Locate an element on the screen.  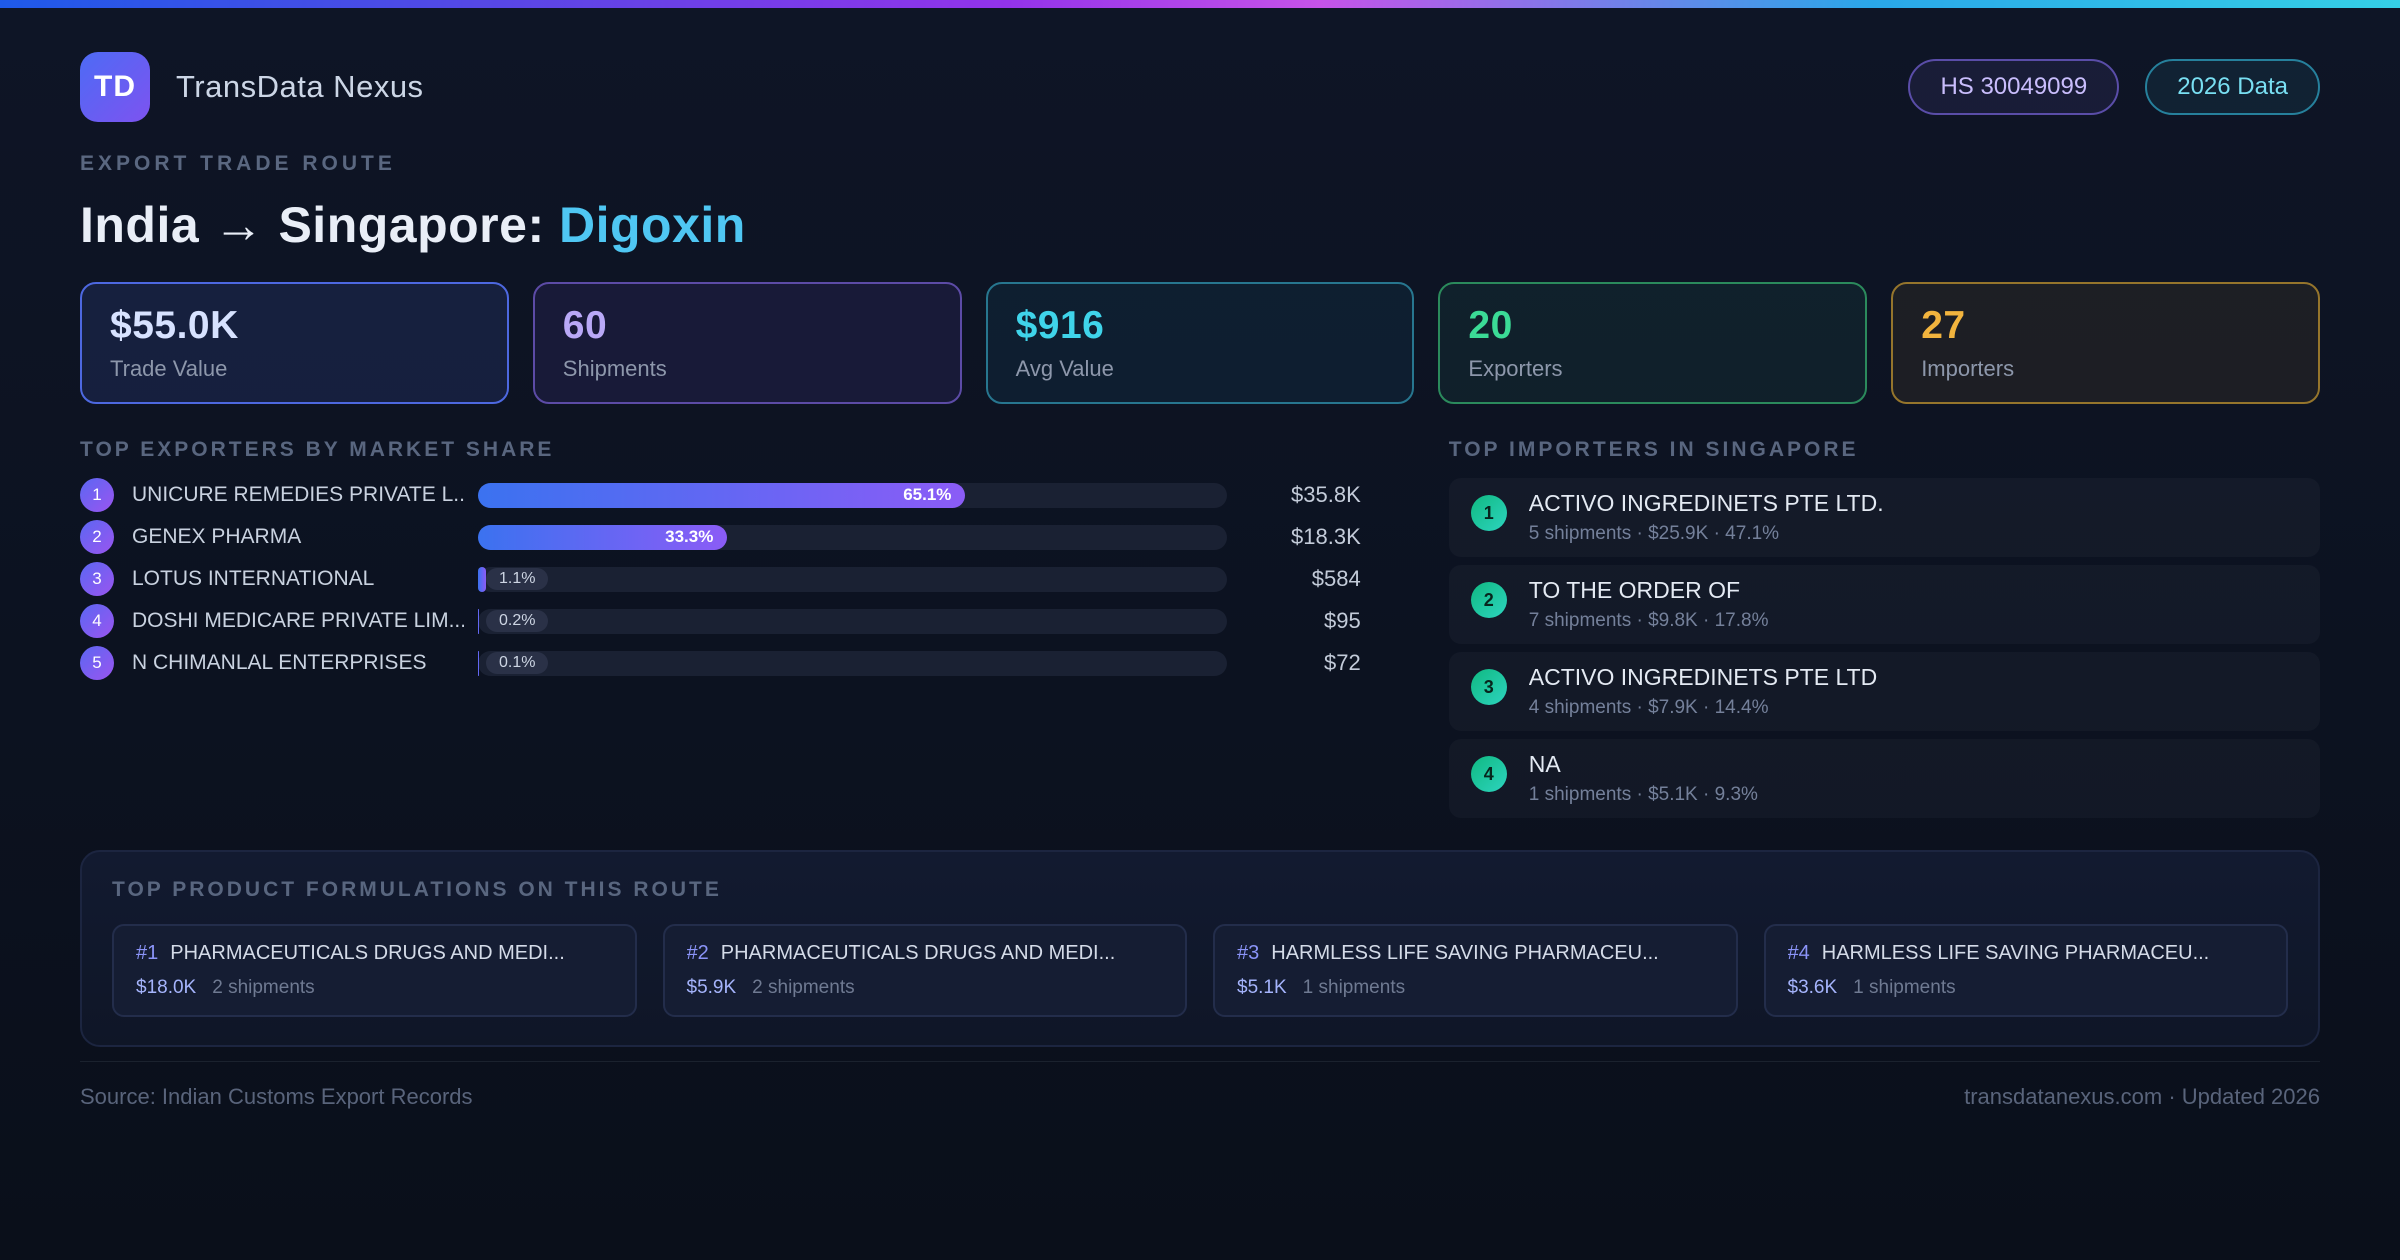
header: TD TransData Nexus HS 30049099 2026 Data is located at coordinates (1200, 87).